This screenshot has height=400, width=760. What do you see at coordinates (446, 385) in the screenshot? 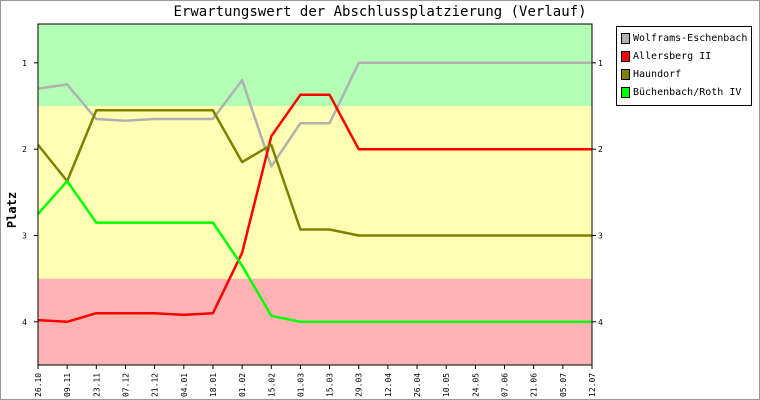
I see `x-tick-label-14: 10.05` at bounding box center [446, 385].